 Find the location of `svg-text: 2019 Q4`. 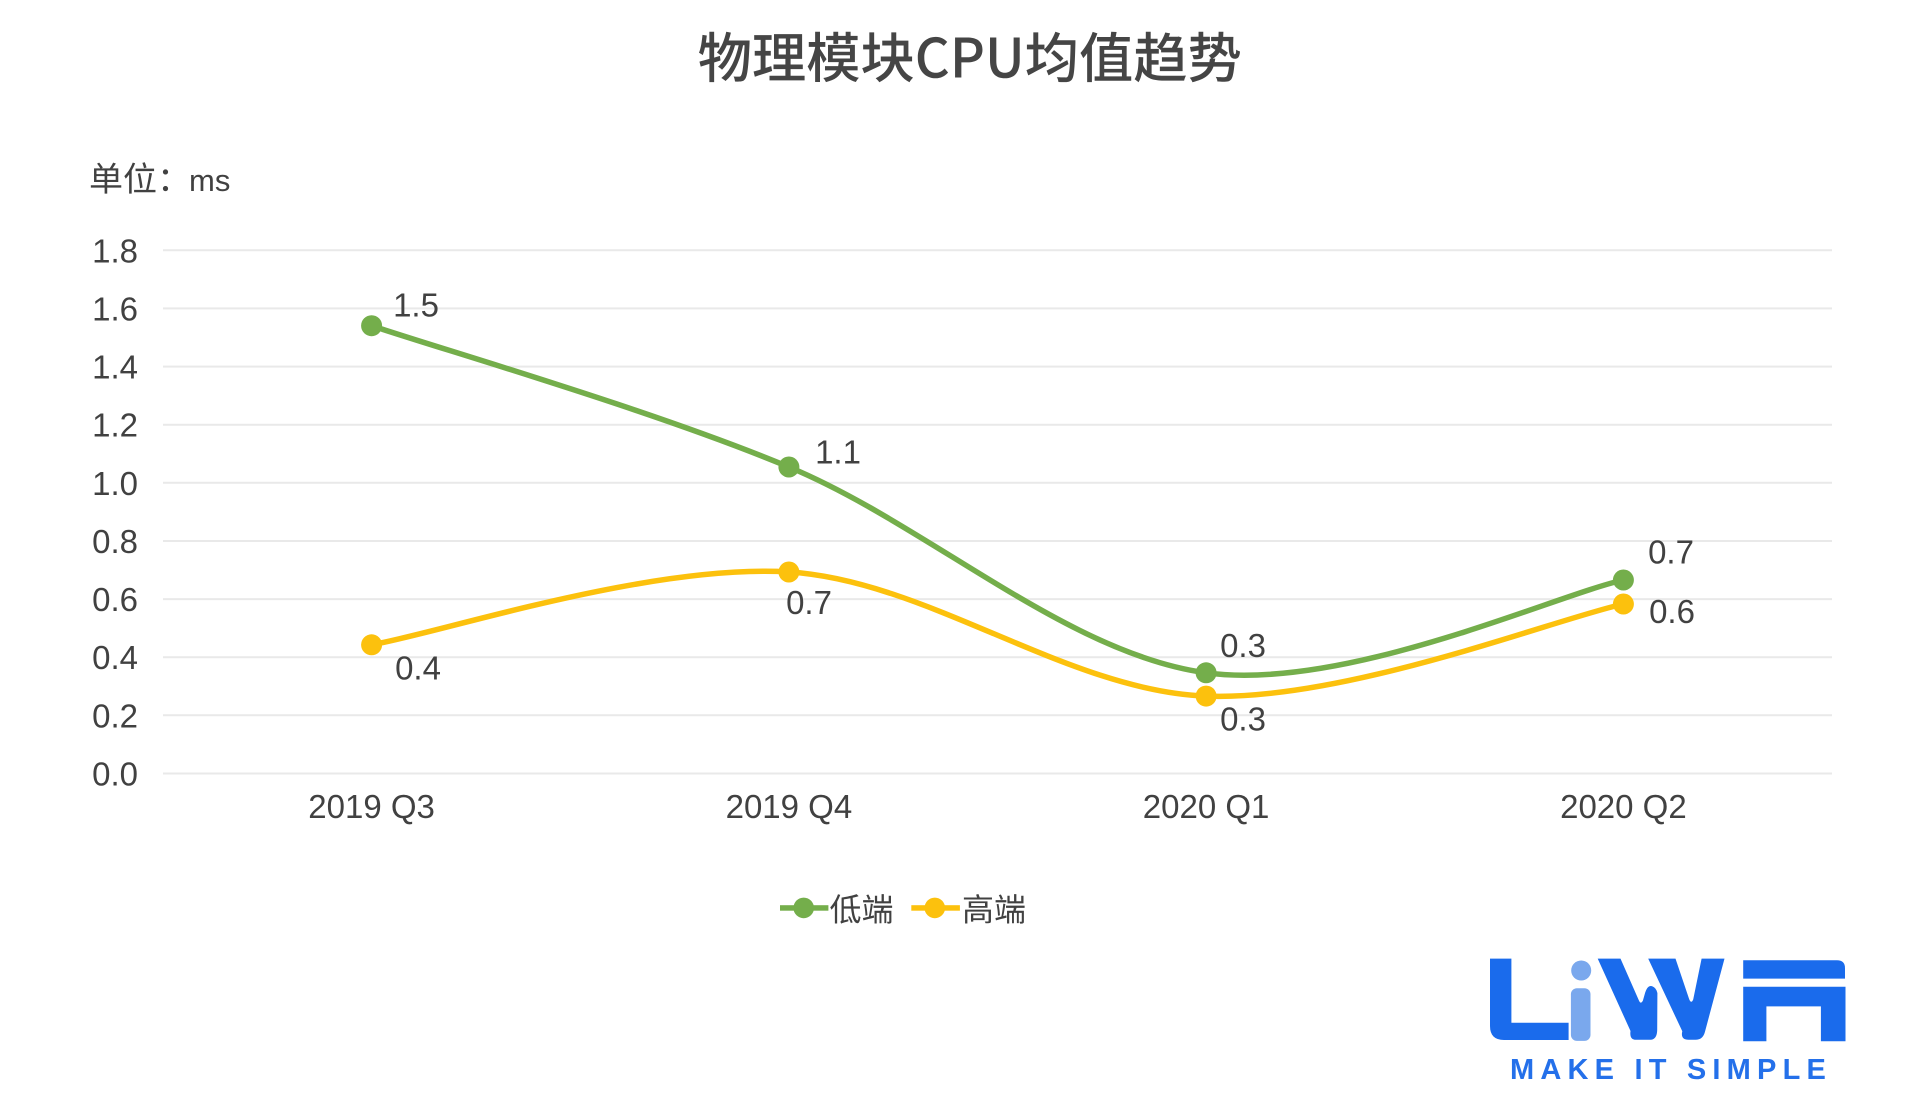

svg-text: 2019 Q4 is located at coordinates (789, 806).